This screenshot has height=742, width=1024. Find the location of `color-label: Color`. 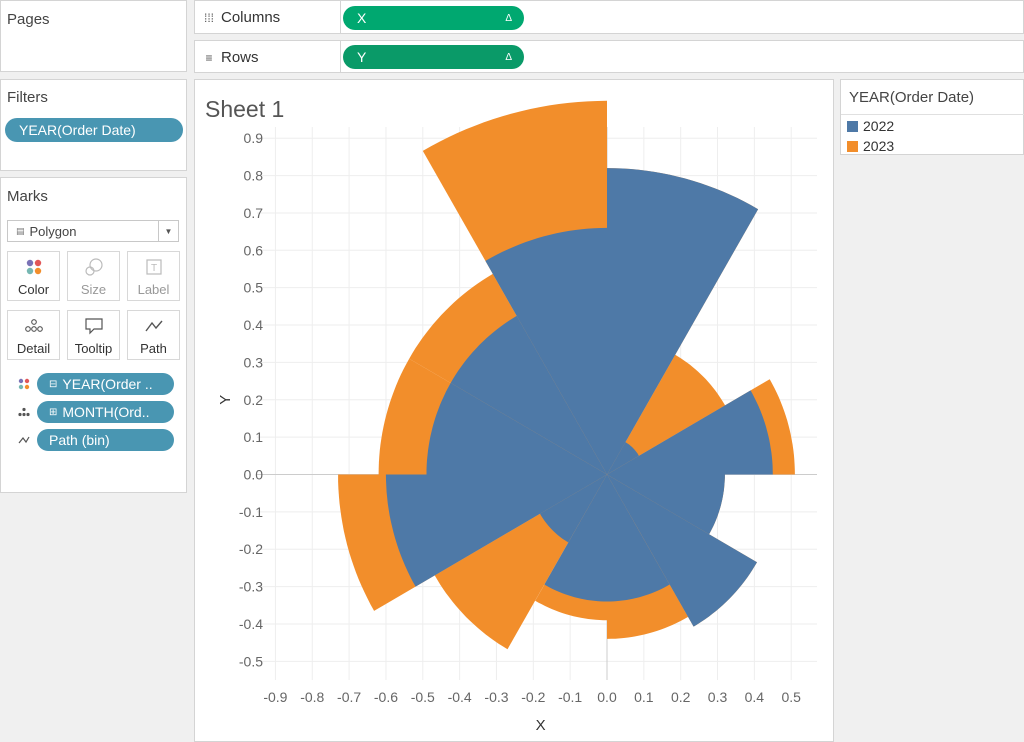

color-label: Color is located at coordinates (33, 289).